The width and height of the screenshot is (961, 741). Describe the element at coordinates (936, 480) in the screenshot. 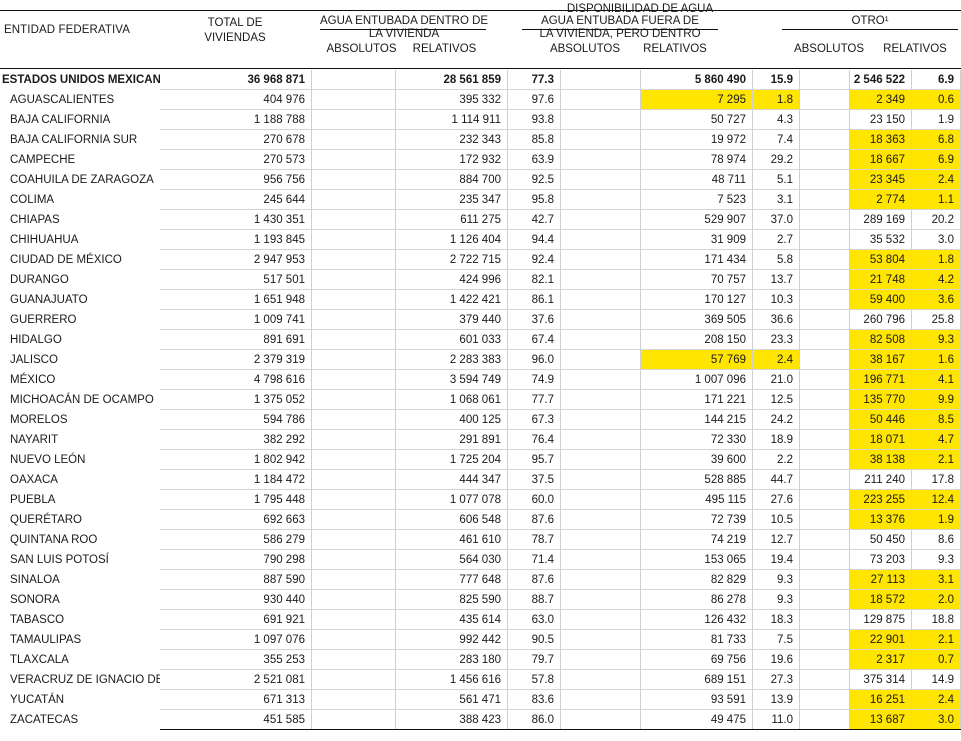

I see `cell-otro-relativos: 17.8` at that location.